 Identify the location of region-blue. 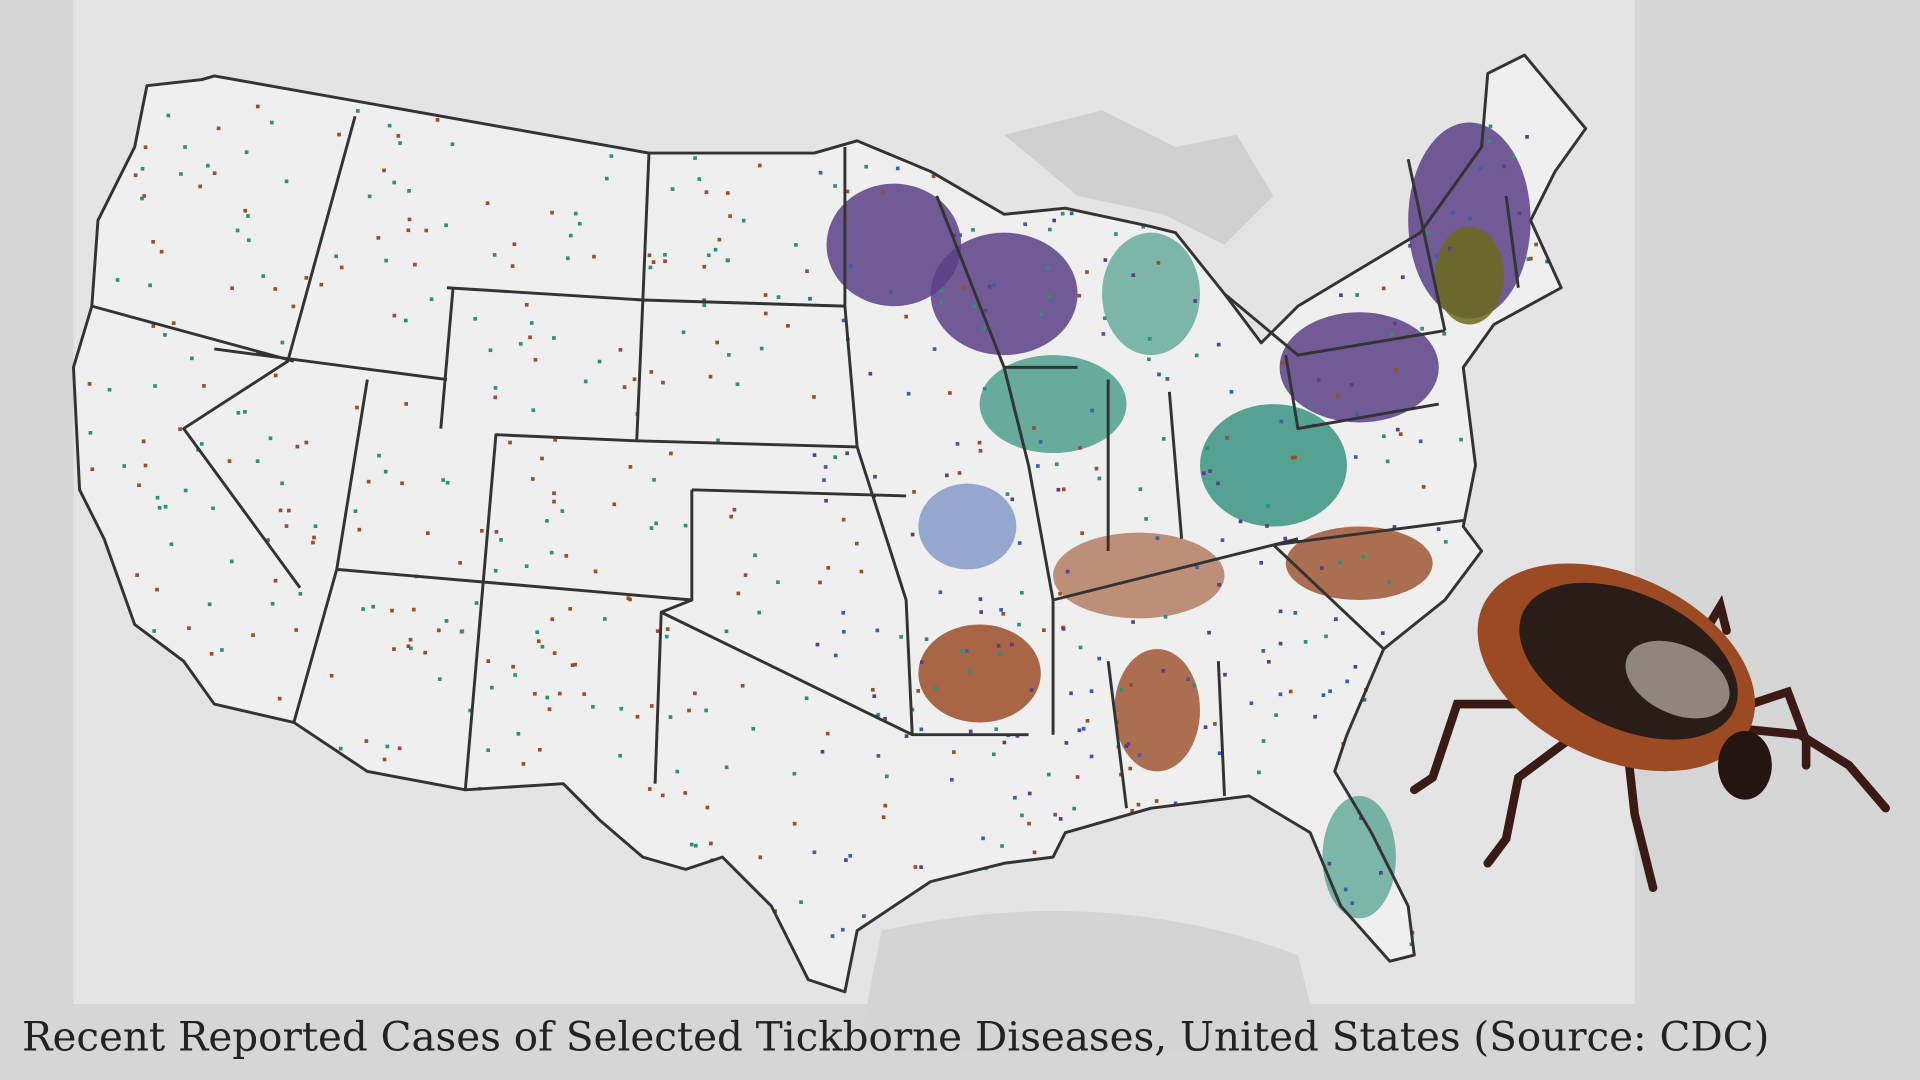
(967, 526).